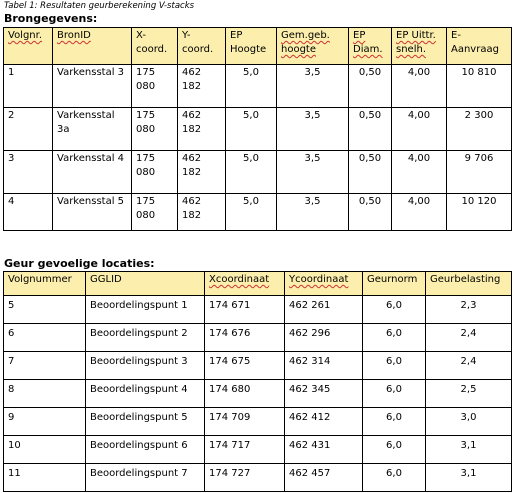 The image size is (514, 493). Describe the element at coordinates (479, 212) in the screenshot. I see `table-cell: 10 120` at that location.